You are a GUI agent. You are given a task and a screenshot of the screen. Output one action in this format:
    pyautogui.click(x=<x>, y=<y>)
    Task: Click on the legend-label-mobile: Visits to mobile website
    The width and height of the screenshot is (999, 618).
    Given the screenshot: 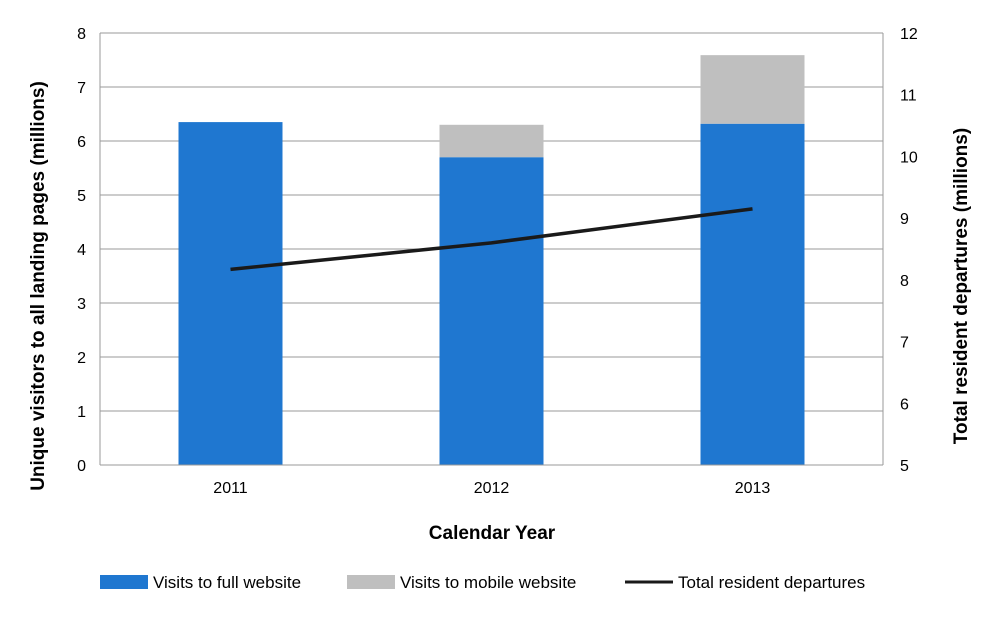 What is the action you would take?
    pyautogui.click(x=488, y=582)
    